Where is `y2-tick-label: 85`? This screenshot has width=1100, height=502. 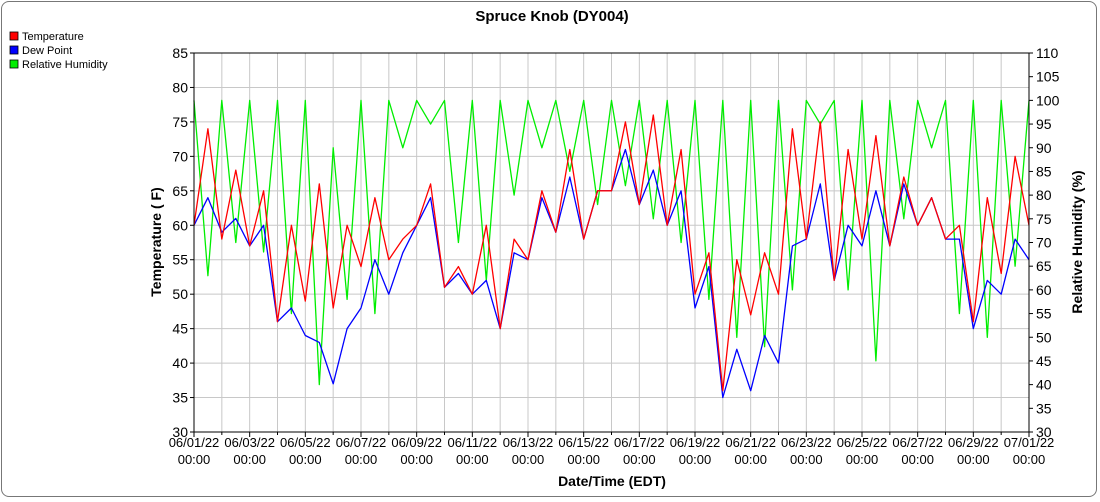
y2-tick-label: 85 is located at coordinates (1044, 171).